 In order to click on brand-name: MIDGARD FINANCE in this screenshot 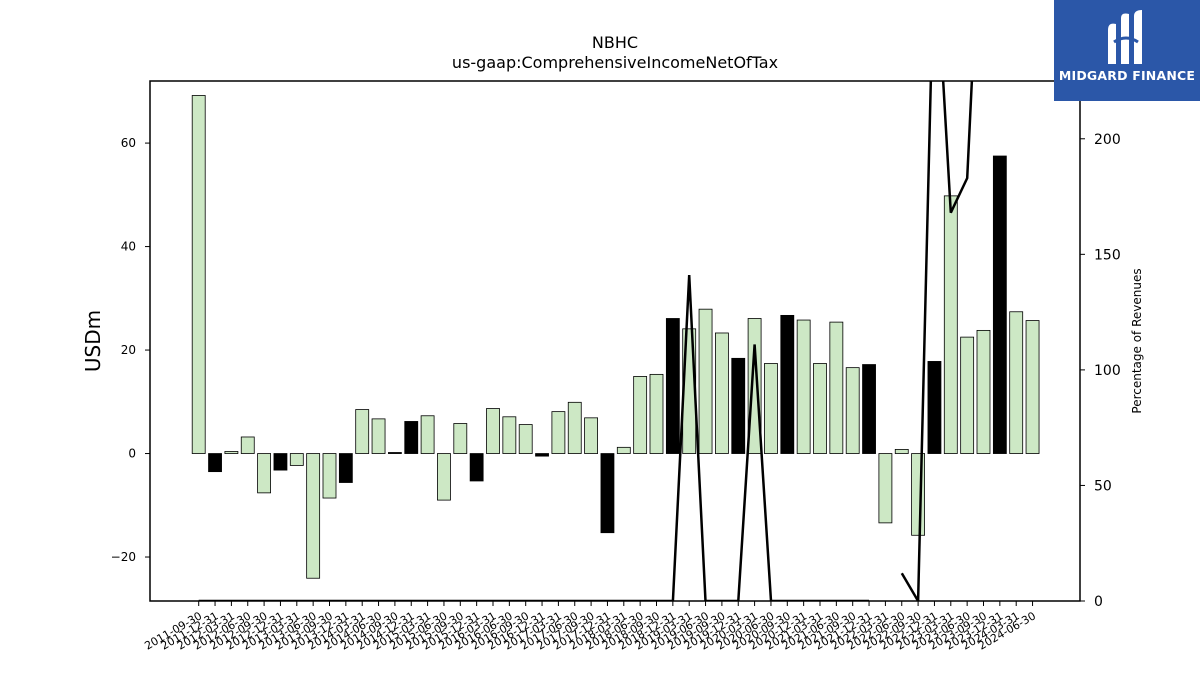, I will do `click(1127, 75)`.